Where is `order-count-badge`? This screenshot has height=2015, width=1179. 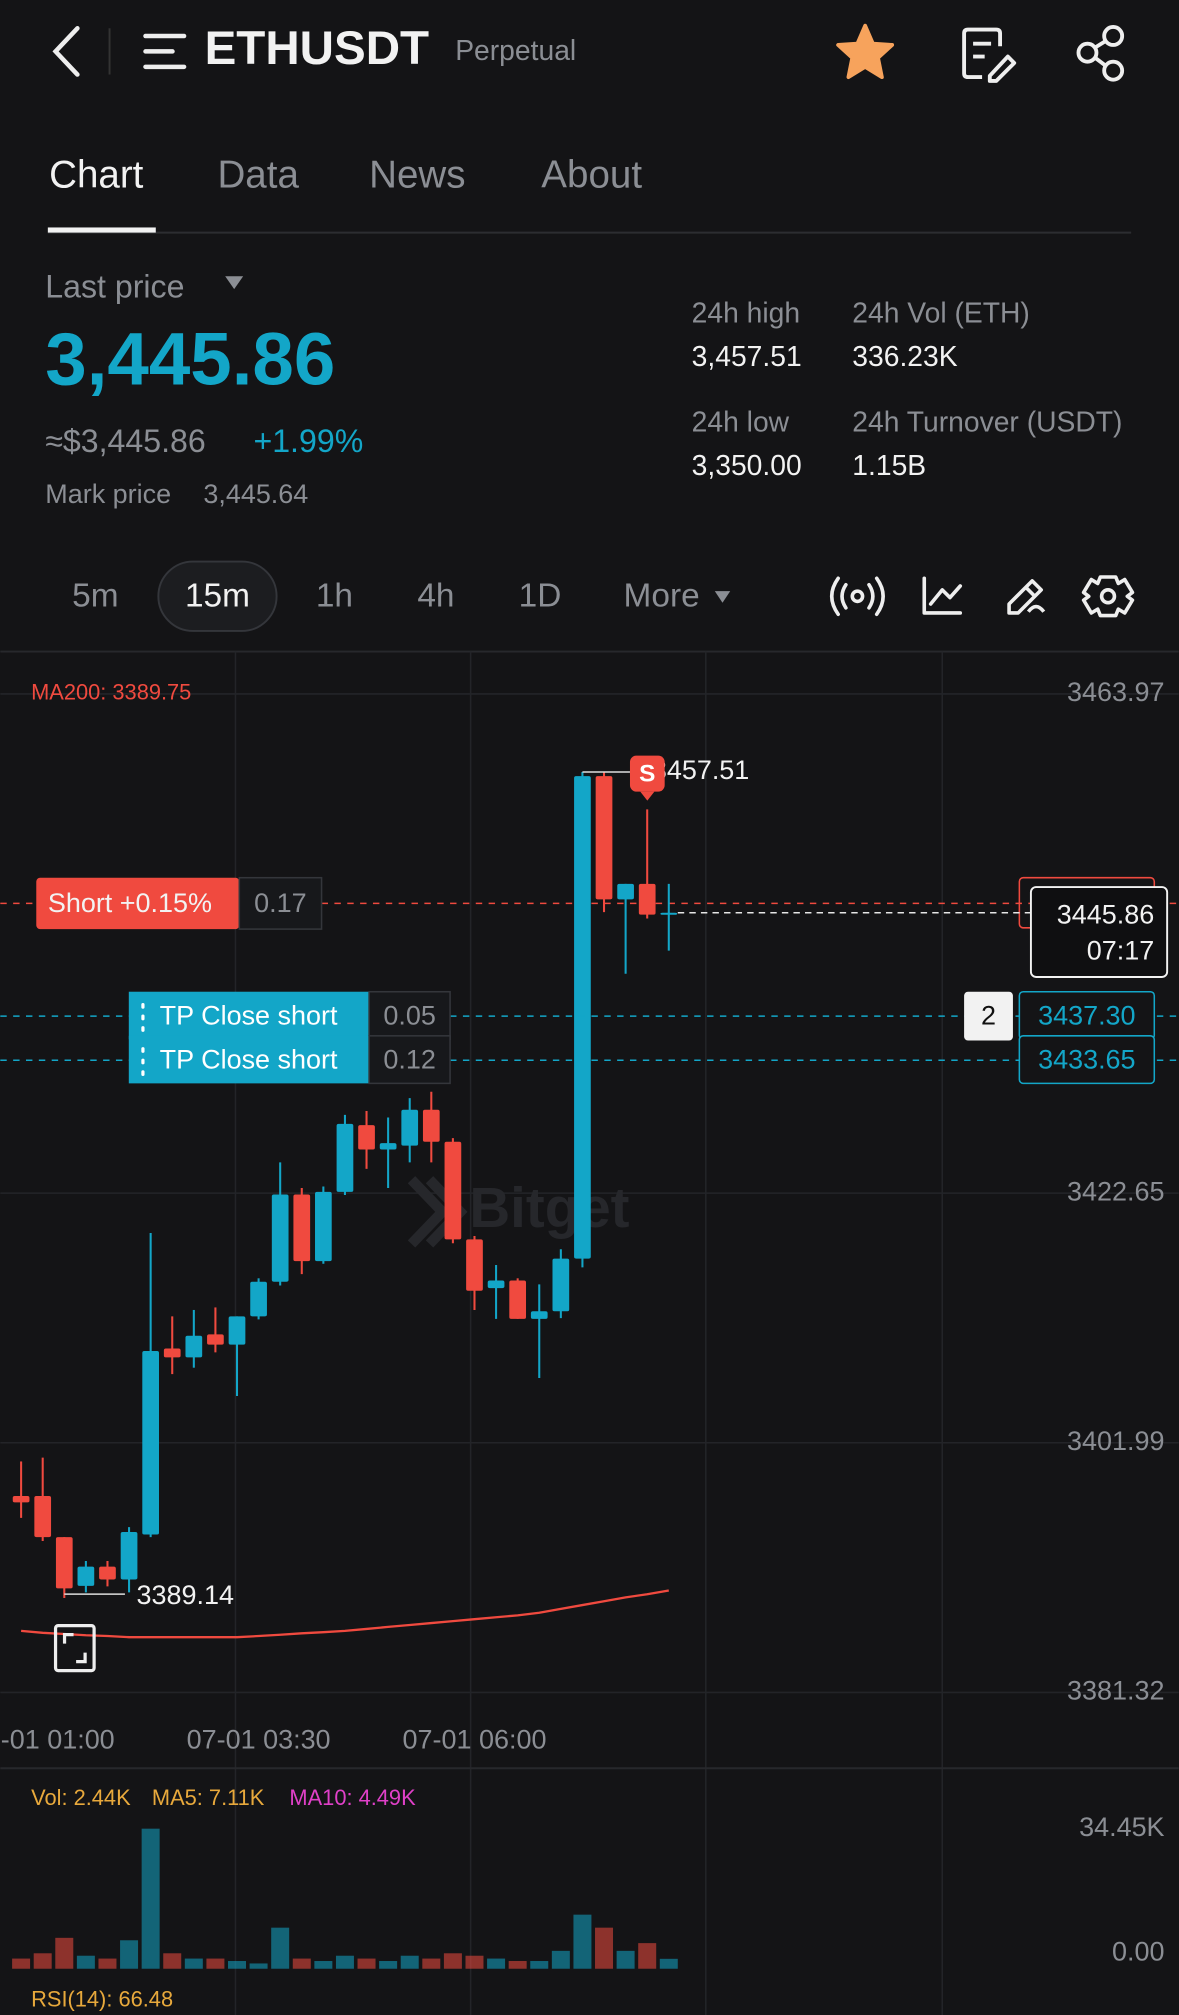 order-count-badge is located at coordinates (988, 1016).